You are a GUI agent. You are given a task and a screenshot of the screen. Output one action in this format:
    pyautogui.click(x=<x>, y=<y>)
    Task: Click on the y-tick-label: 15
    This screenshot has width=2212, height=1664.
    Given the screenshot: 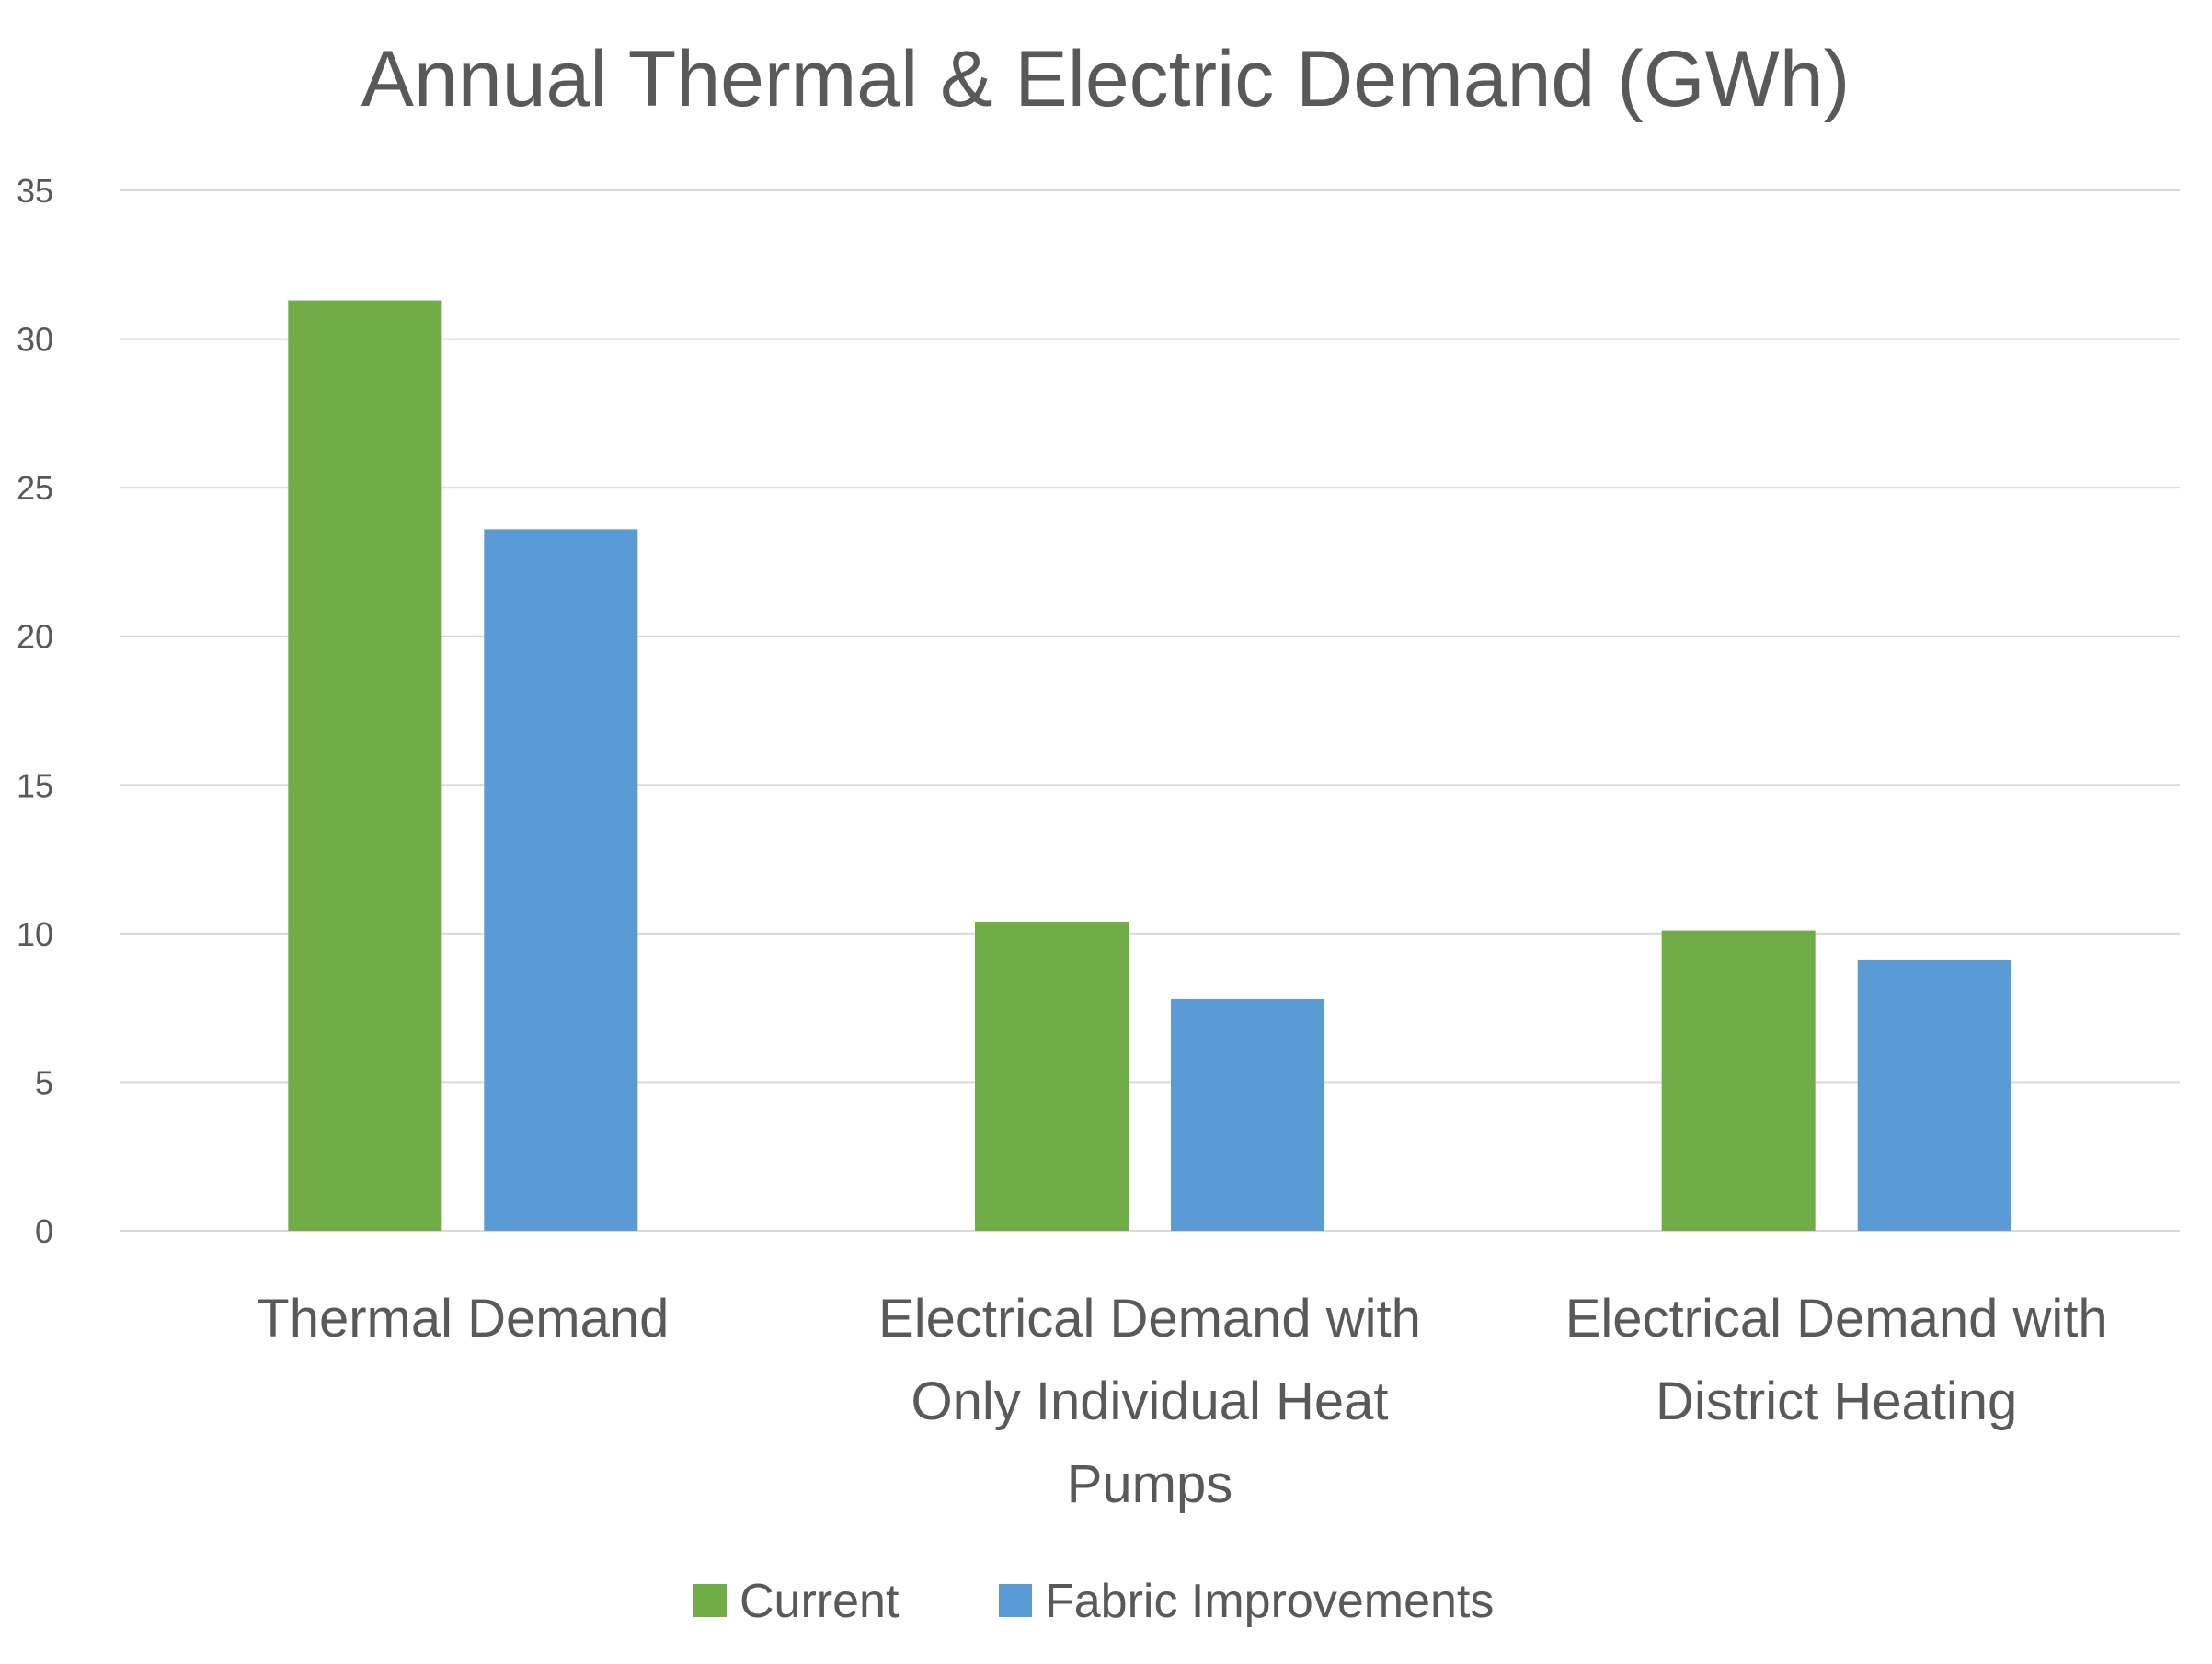 What is the action you would take?
    pyautogui.click(x=35, y=785)
    